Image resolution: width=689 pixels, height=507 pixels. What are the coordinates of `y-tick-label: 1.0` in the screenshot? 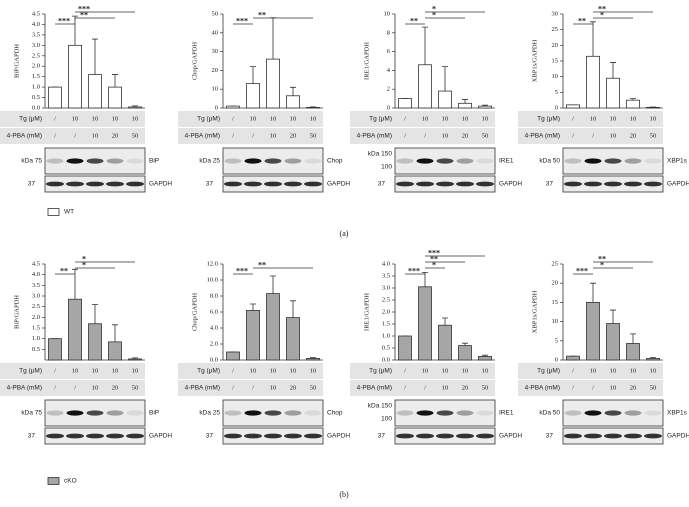 It's located at (36, 338).